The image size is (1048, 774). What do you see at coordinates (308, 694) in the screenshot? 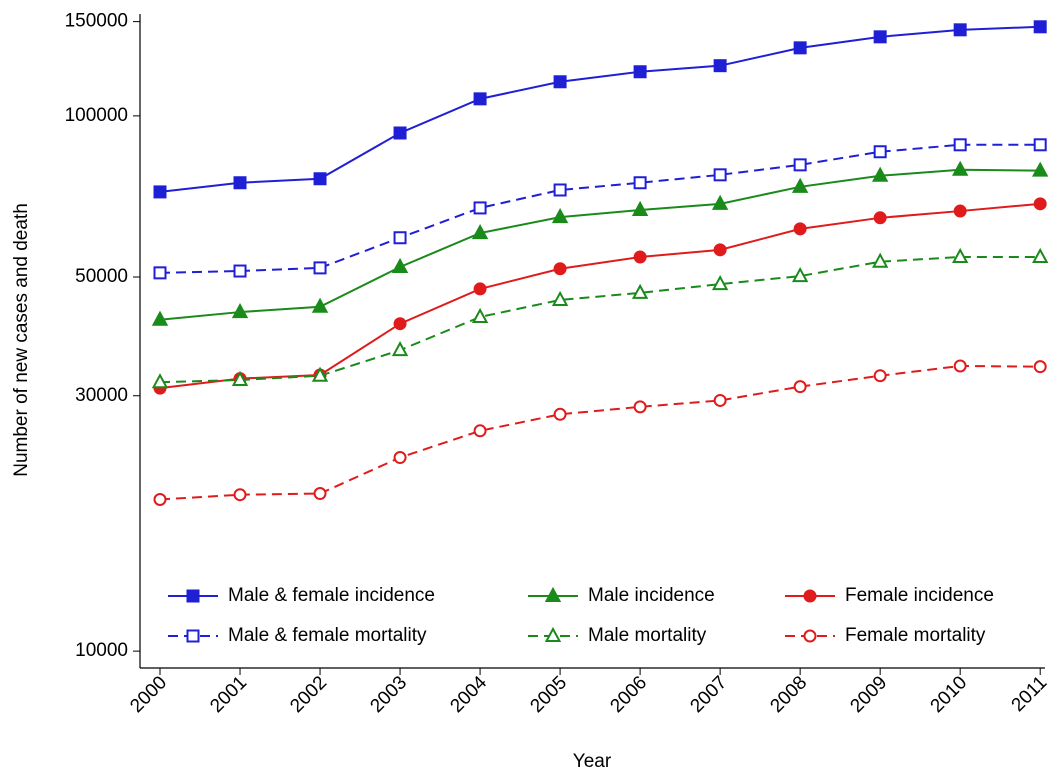
I see `x-tick-label: 2002` at bounding box center [308, 694].